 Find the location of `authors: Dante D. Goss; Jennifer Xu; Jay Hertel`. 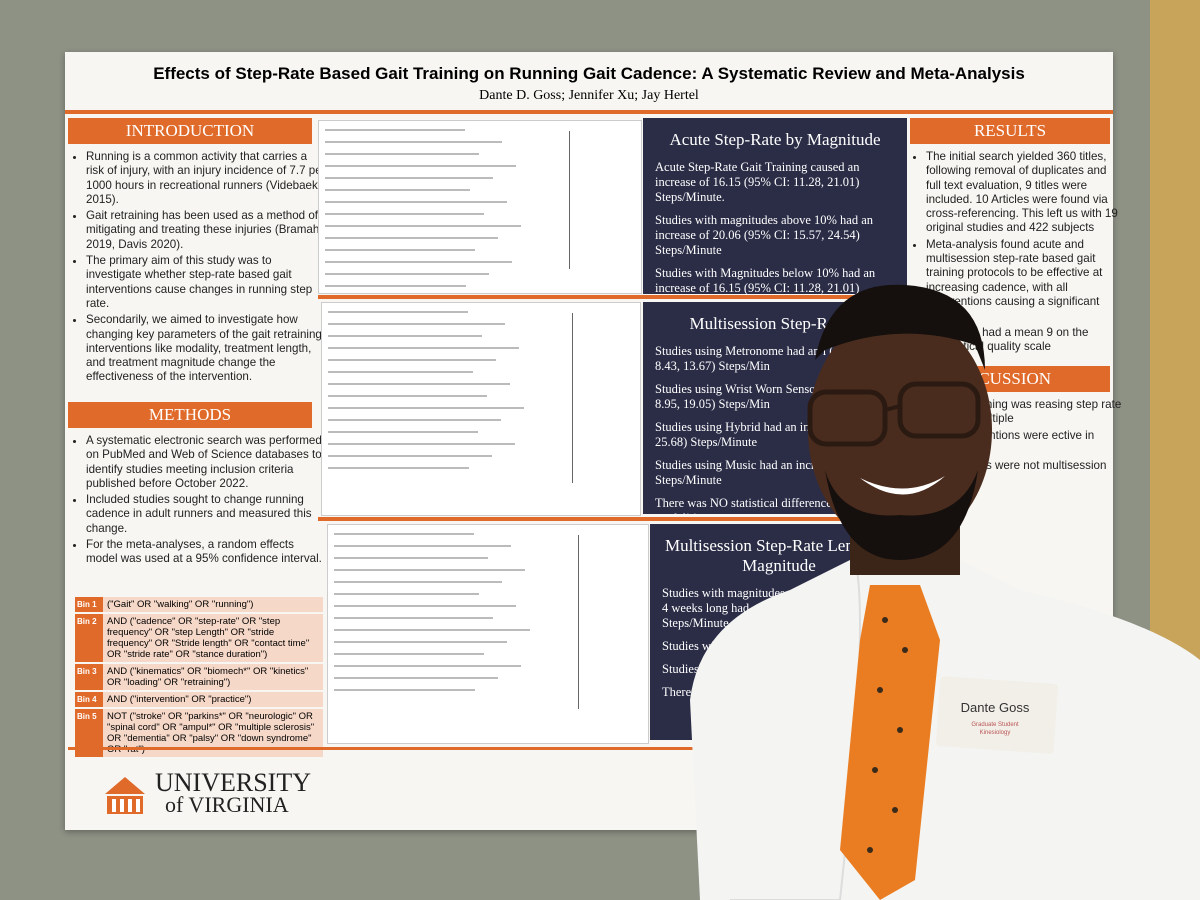

authors: Dante D. Goss; Jennifer Xu; Jay Hertel is located at coordinates (589, 95).